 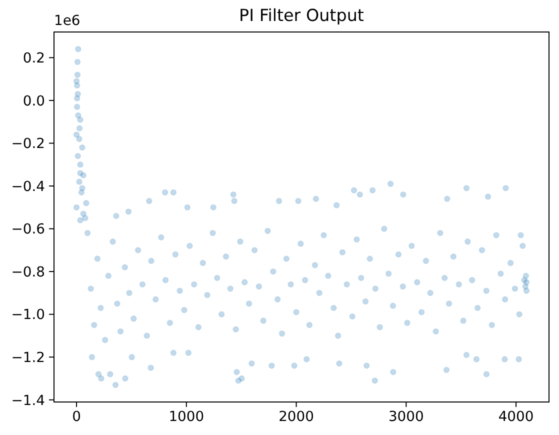 I want to click on x-tick-label: 0, so click(x=76, y=416).